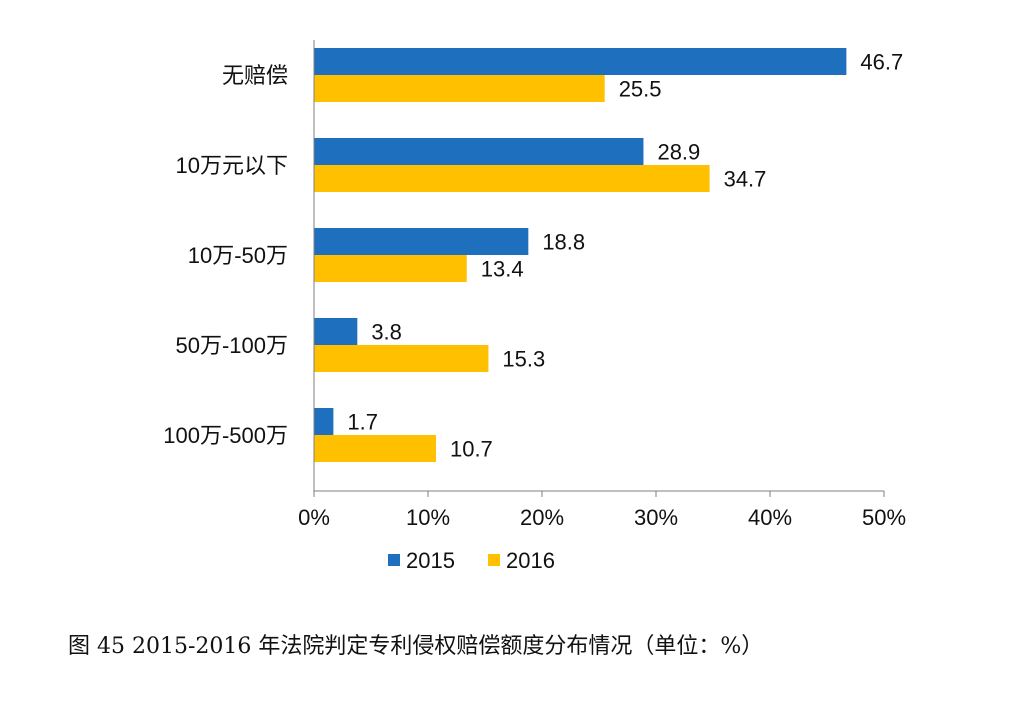 This screenshot has height=714, width=1012. What do you see at coordinates (542, 517) in the screenshot?
I see `x-tick-label: 20%` at bounding box center [542, 517].